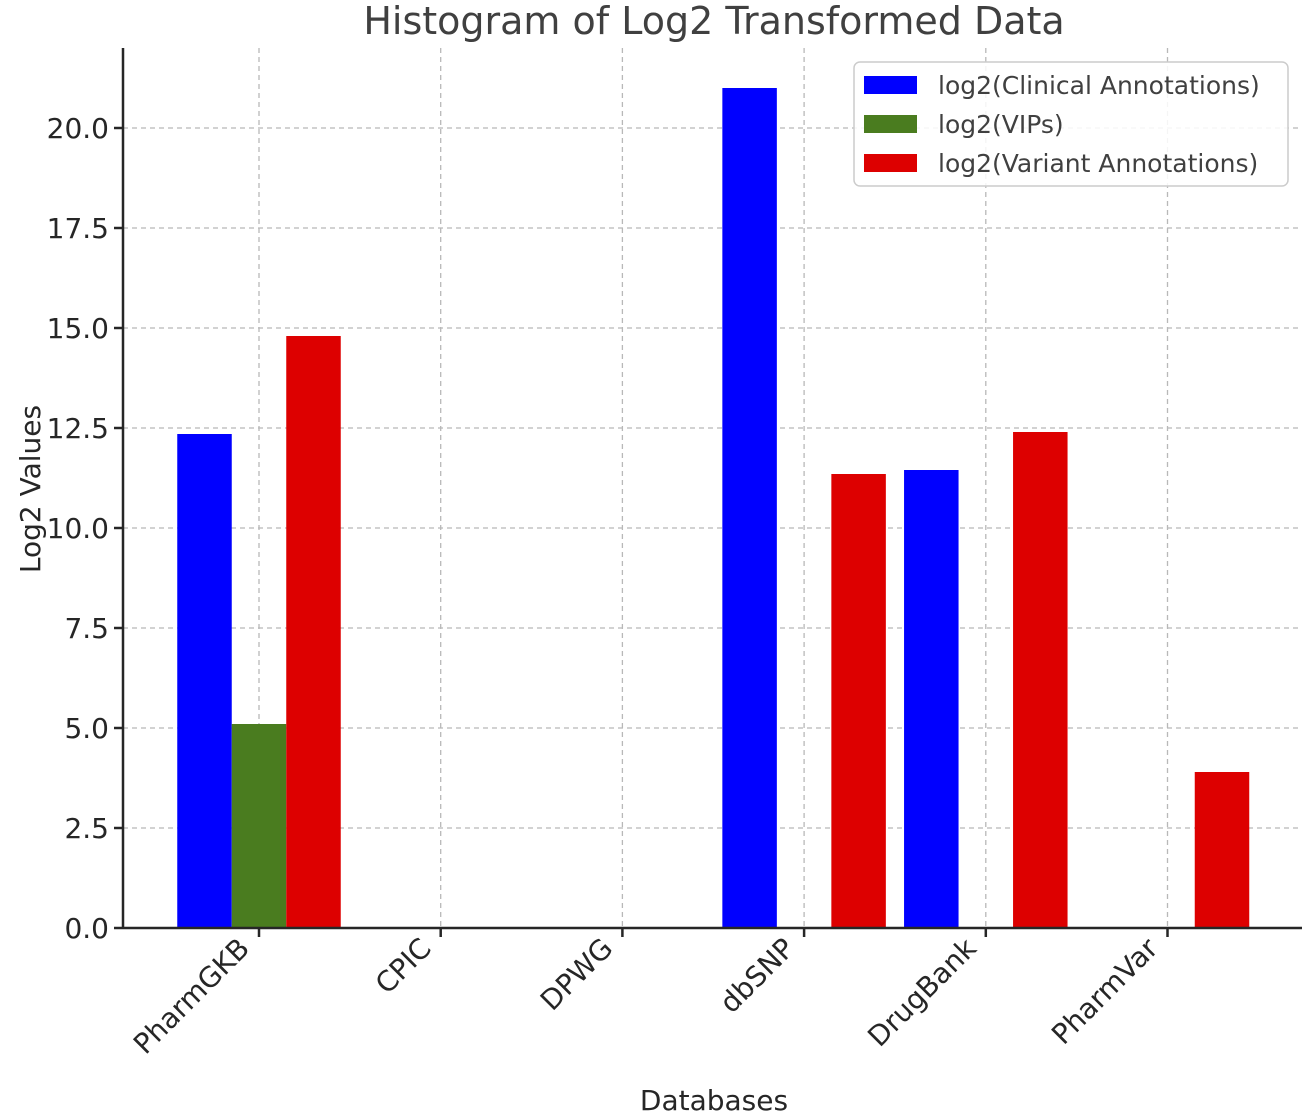 The image size is (1306, 1116). Describe the element at coordinates (1001, 124) in the screenshot. I see `legend-label: log2(VIPs)` at that location.